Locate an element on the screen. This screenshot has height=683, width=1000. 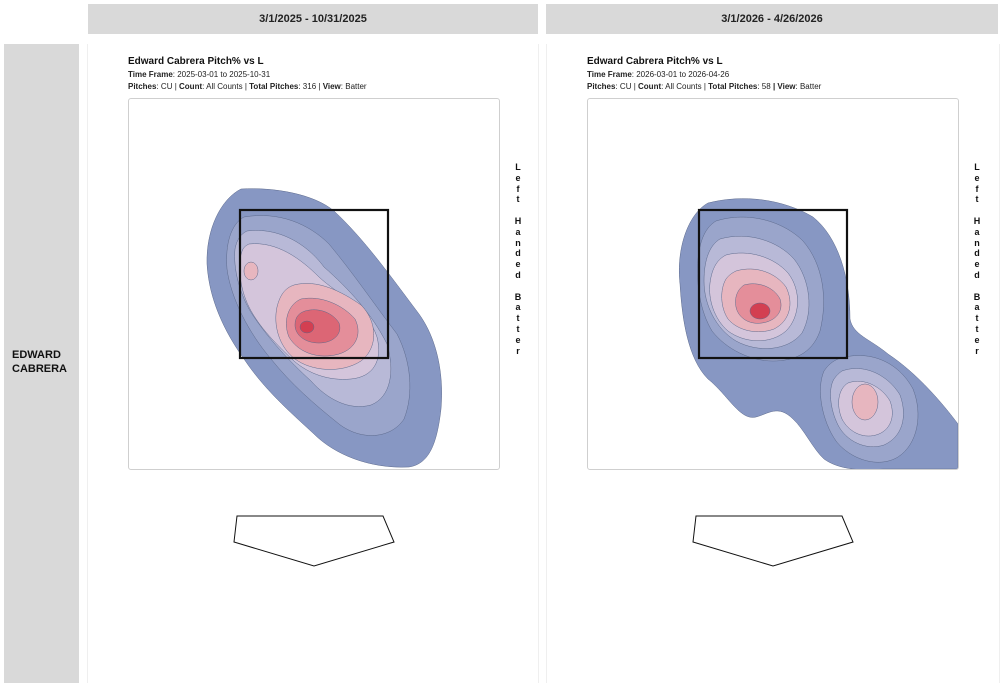
column-header-2026: 3/1/2026 - 4/26/2026 is located at coordinates (772, 19).